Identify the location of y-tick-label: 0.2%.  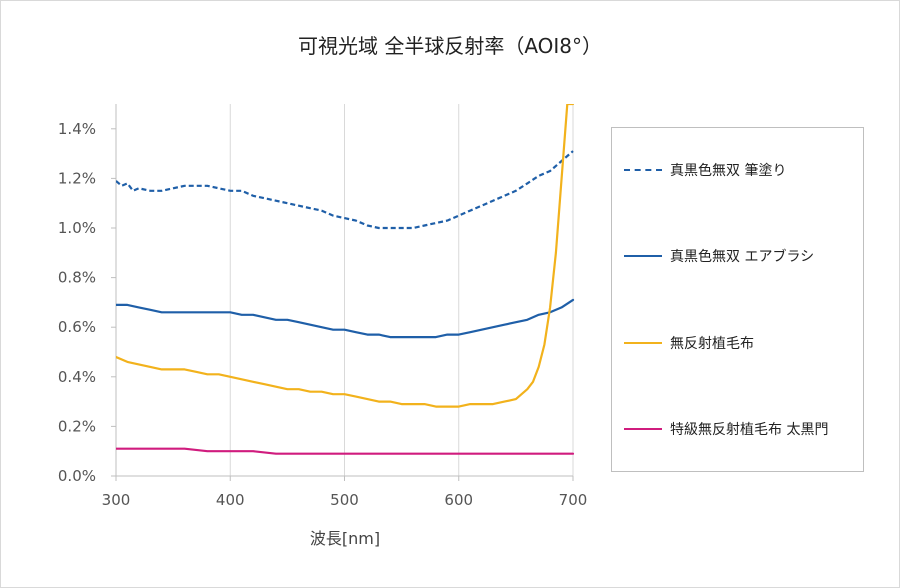
(77, 426).